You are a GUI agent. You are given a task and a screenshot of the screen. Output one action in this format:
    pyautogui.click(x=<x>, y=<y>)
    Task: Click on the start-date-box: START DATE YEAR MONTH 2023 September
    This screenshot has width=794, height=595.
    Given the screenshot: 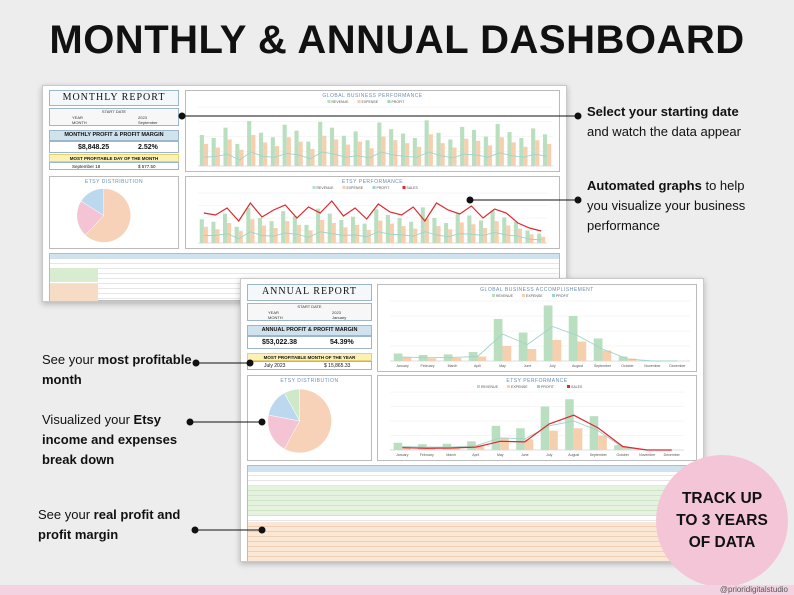 What is the action you would take?
    pyautogui.click(x=114, y=117)
    